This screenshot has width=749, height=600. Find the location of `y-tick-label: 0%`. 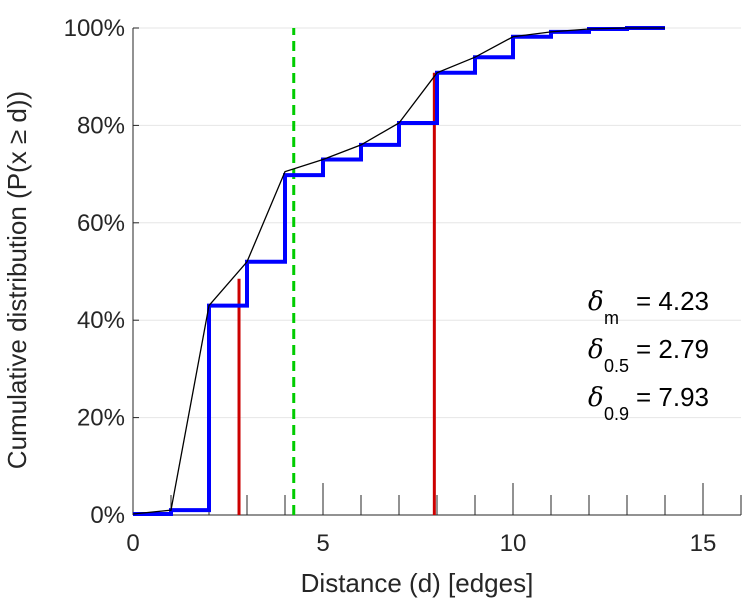

y-tick-label: 0% is located at coordinates (107, 515).